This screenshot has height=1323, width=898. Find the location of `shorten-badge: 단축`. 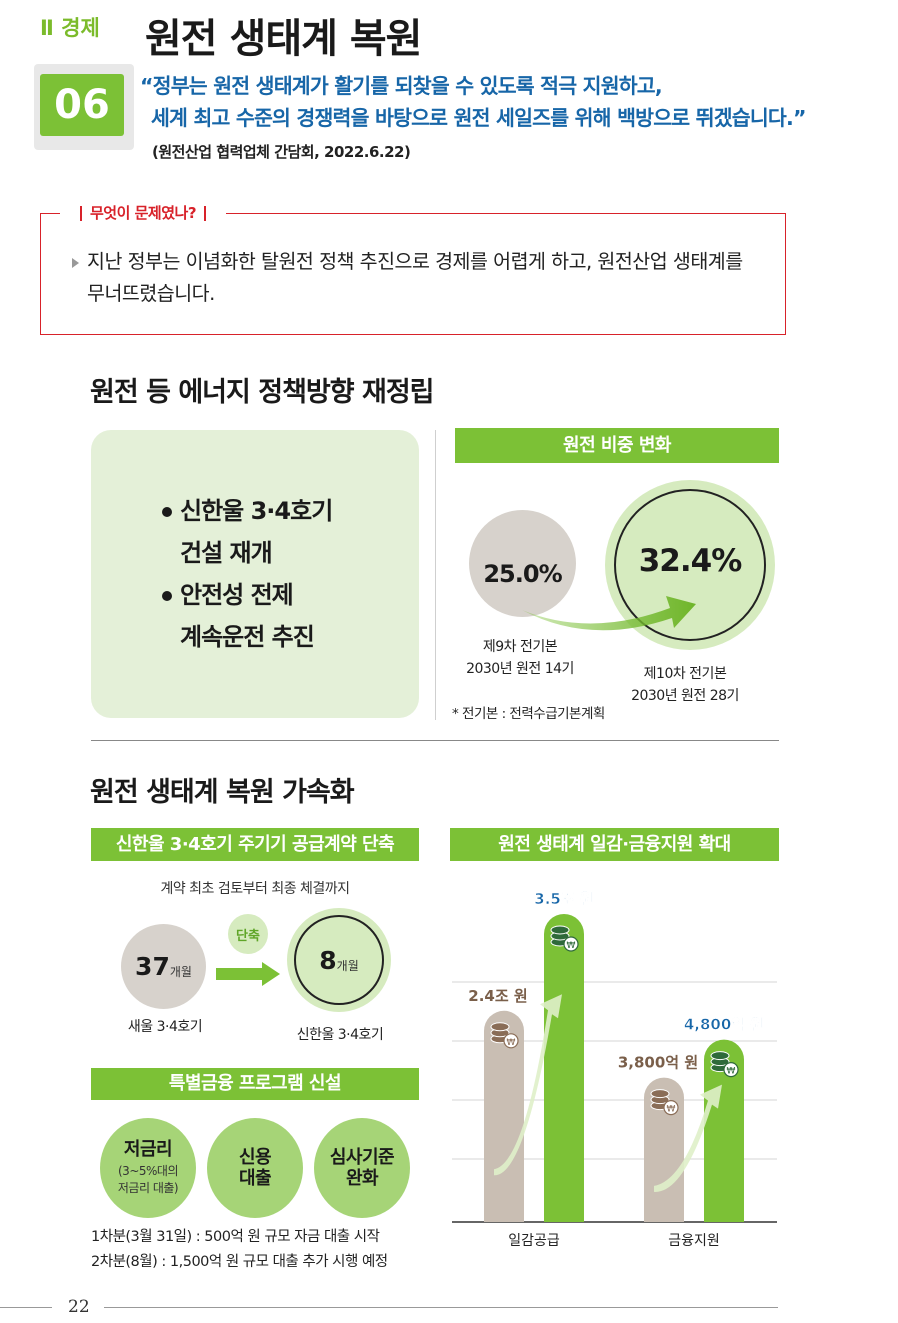

shorten-badge: 단축 is located at coordinates (248, 934).